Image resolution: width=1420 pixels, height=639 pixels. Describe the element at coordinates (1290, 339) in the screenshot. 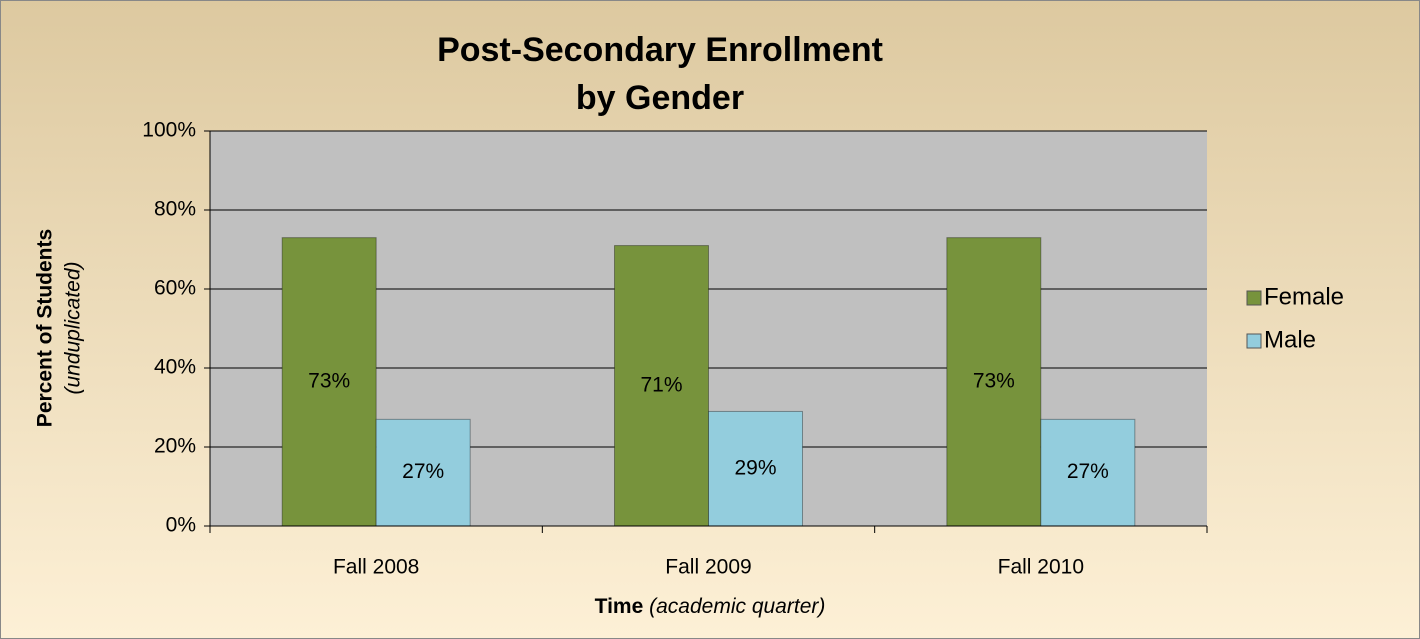

I see `legend-label: Male` at that location.